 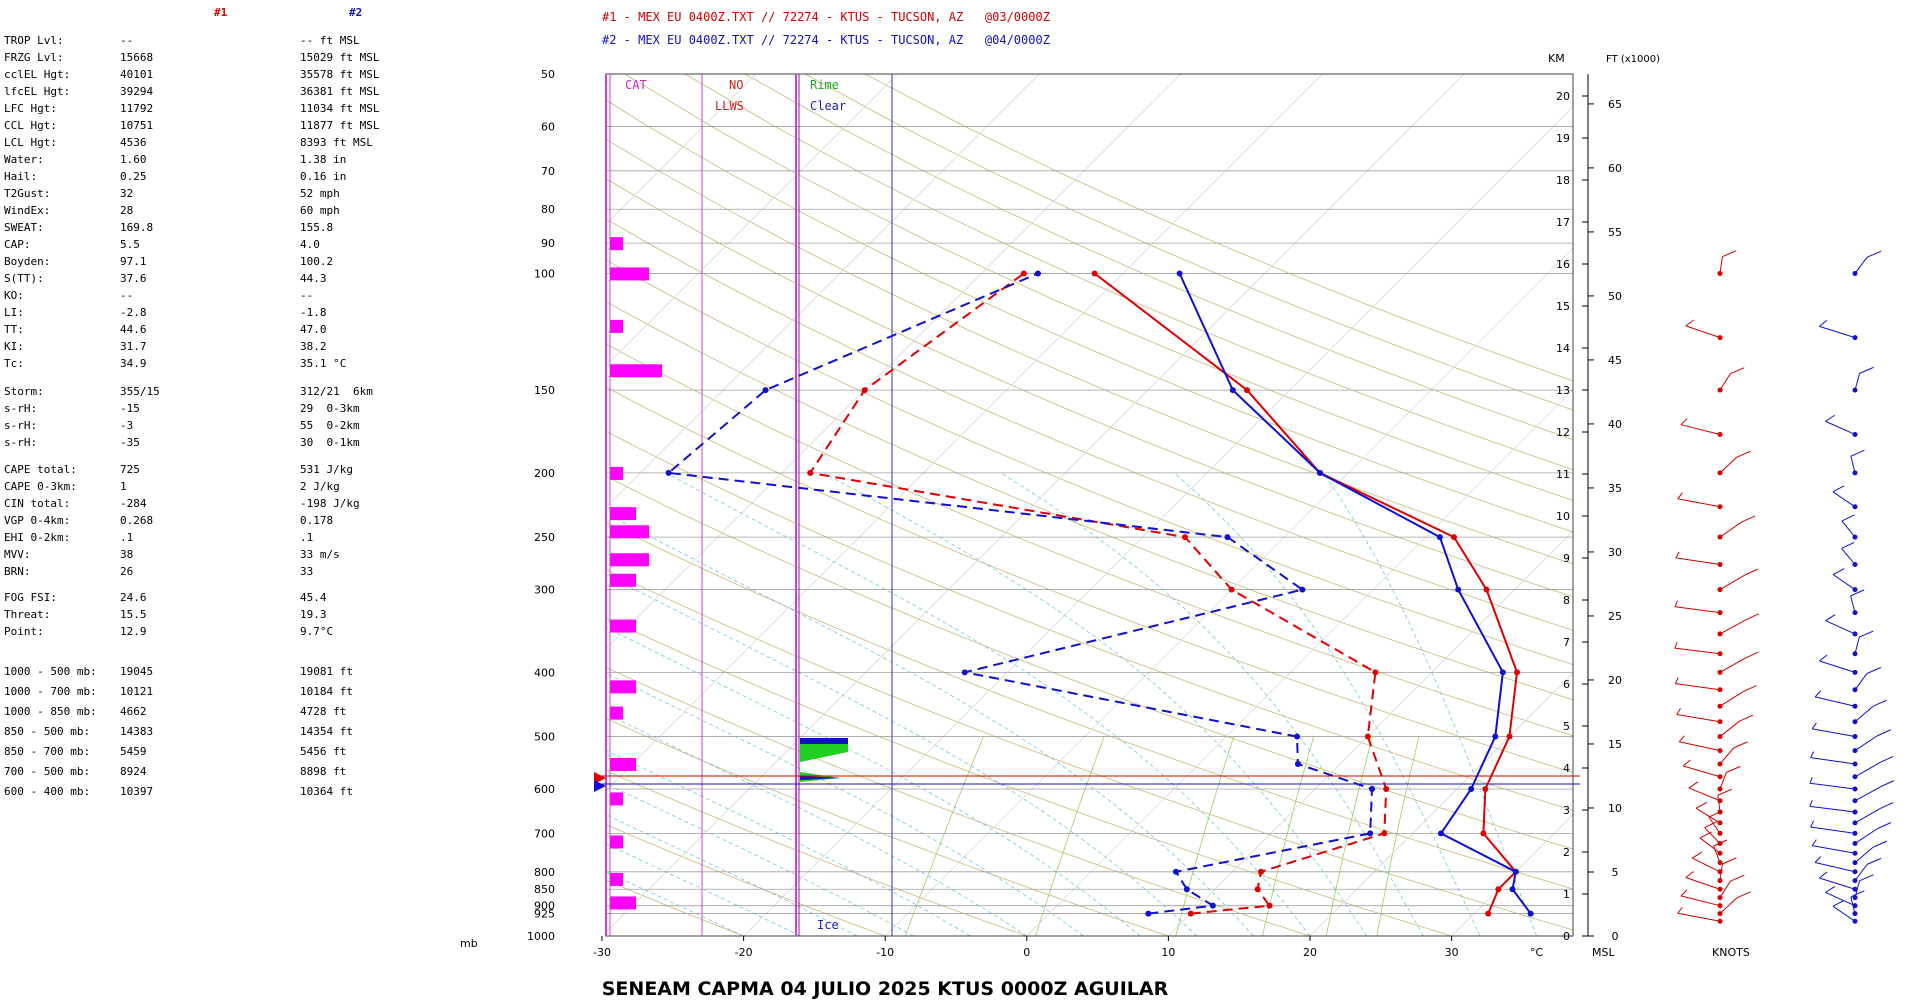 I want to click on km-tick-label: 15, so click(x=1563, y=306).